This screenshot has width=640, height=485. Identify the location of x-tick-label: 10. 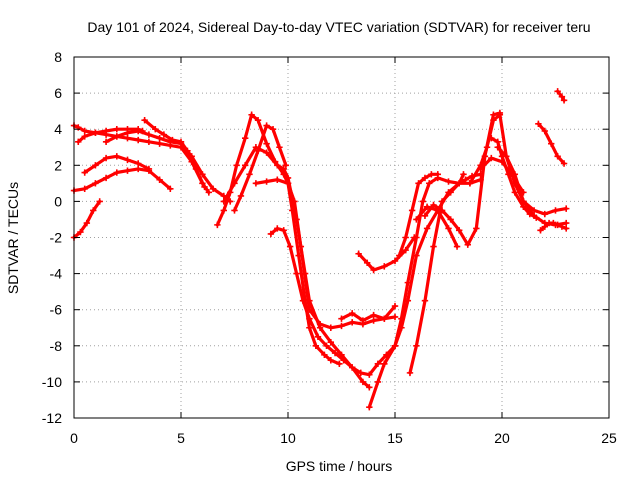
(288, 438).